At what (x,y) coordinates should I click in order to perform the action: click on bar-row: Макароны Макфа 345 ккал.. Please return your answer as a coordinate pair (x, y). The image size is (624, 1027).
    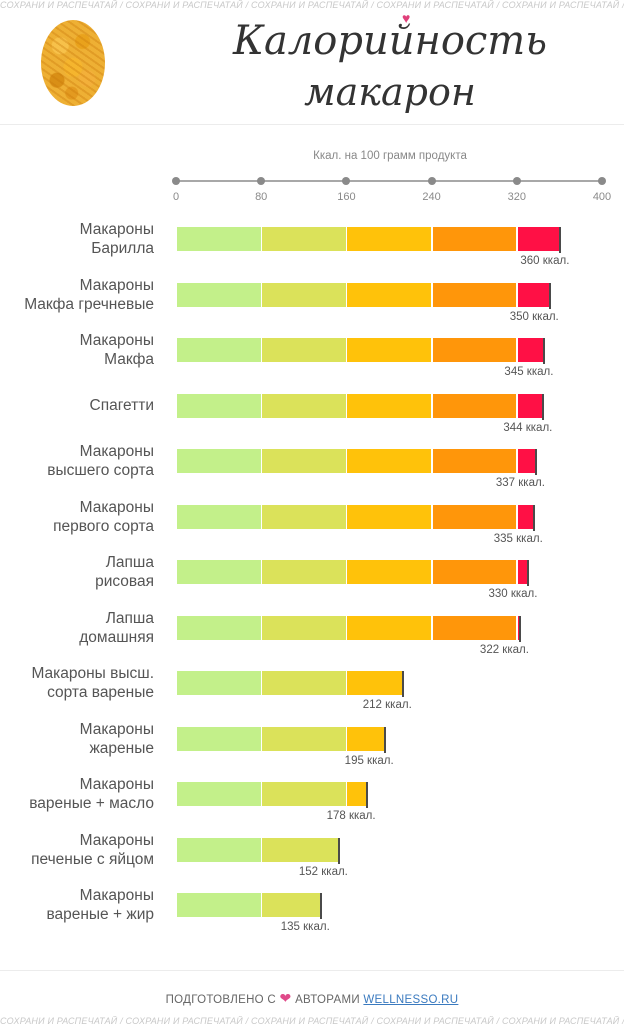
    Looking at the image, I should click on (312, 359).